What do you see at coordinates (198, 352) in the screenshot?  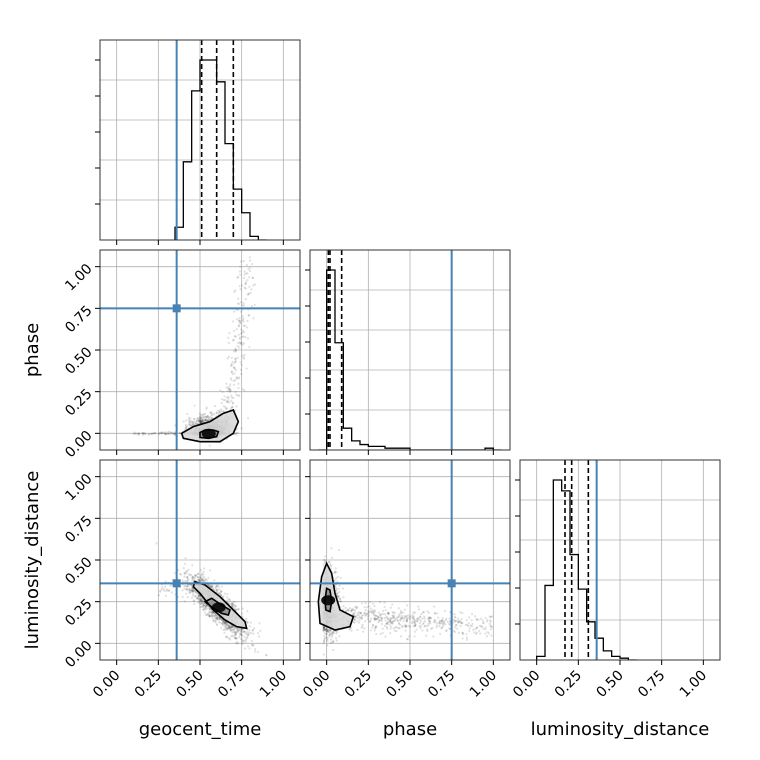 I see `scatter-panel-geocent_time-vs-phase` at bounding box center [198, 352].